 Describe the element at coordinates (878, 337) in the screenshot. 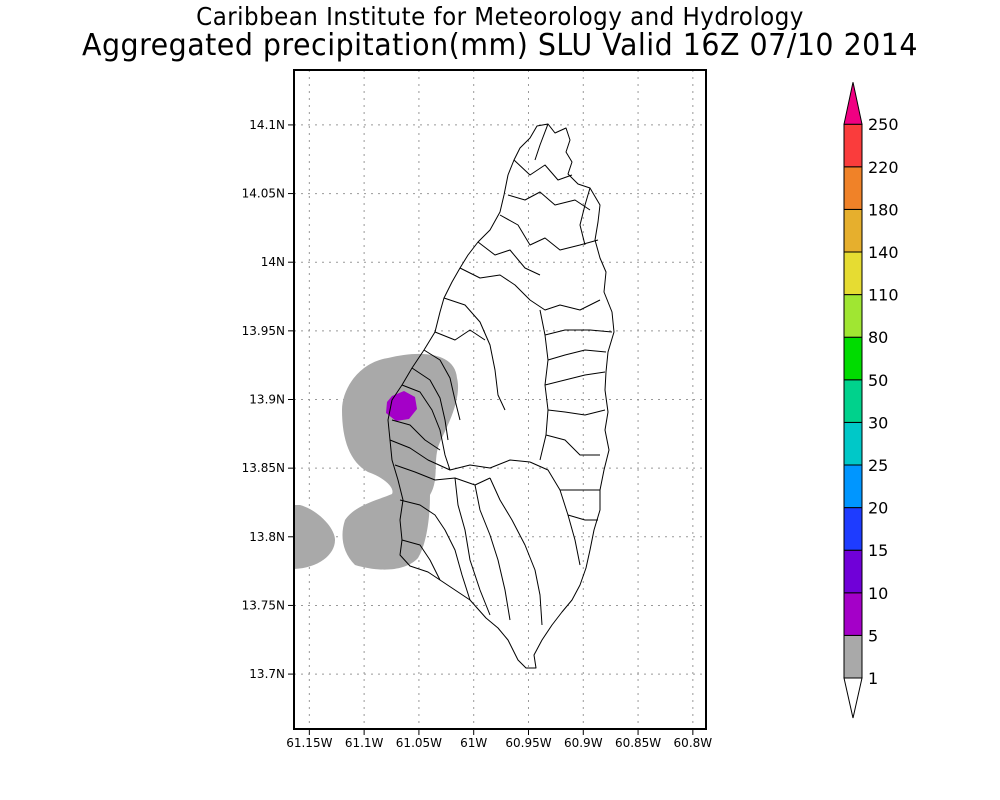

I see `colorbar-label: 80` at that location.